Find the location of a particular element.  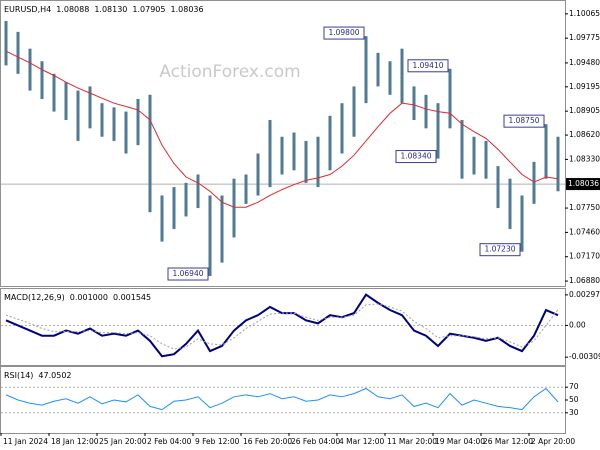

y-tick-label: 1.09195 is located at coordinates (584, 86).